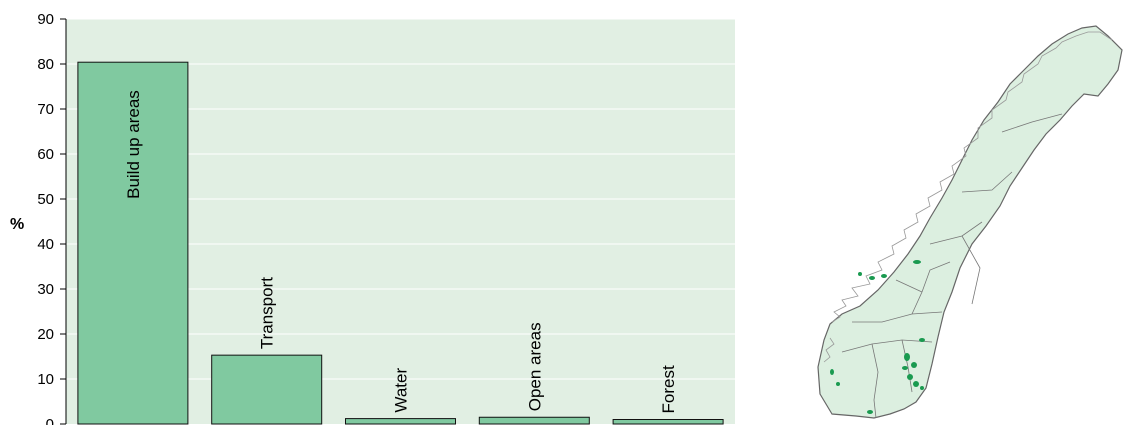 The width and height of the screenshot is (1132, 425). I want to click on y-tick-label: 40, so click(45, 244).